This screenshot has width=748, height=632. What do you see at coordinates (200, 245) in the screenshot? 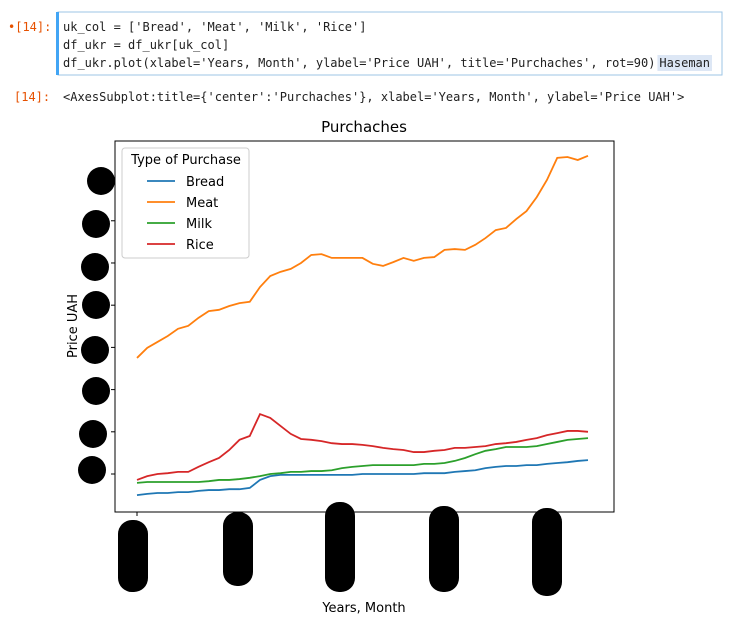
I see `legend-label: Rice` at bounding box center [200, 245].